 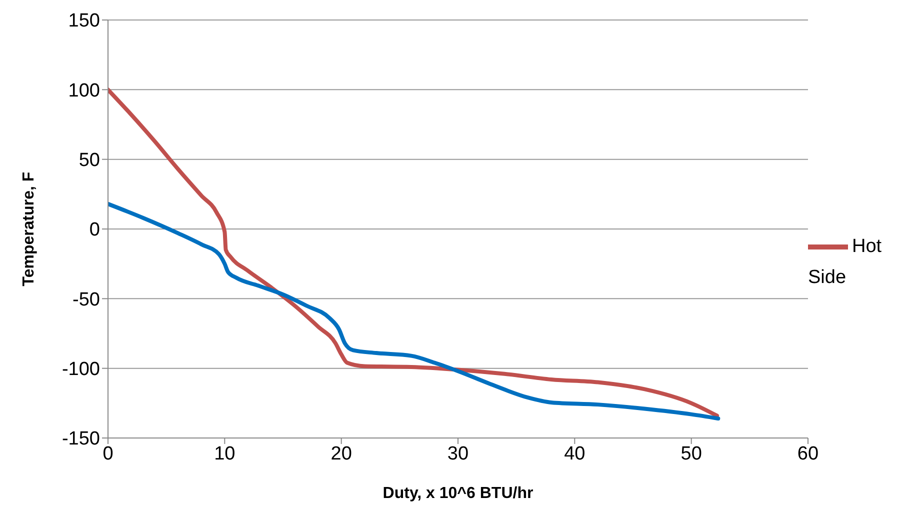 What do you see at coordinates (81, 369) in the screenshot?
I see `y-tick-label: -100` at bounding box center [81, 369].